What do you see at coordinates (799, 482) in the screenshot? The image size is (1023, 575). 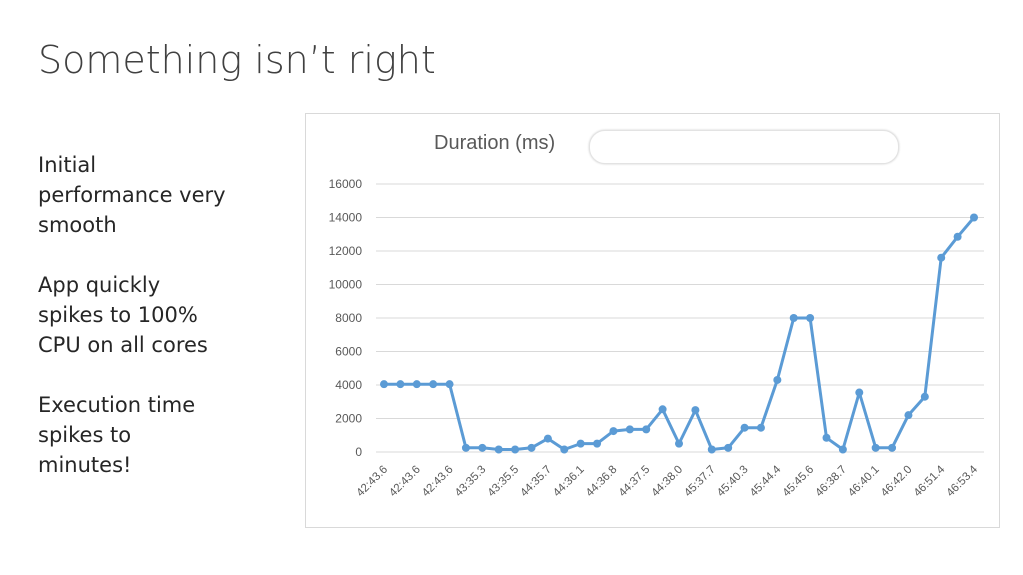 I see `x-tick-label: 45:45.6` at bounding box center [799, 482].